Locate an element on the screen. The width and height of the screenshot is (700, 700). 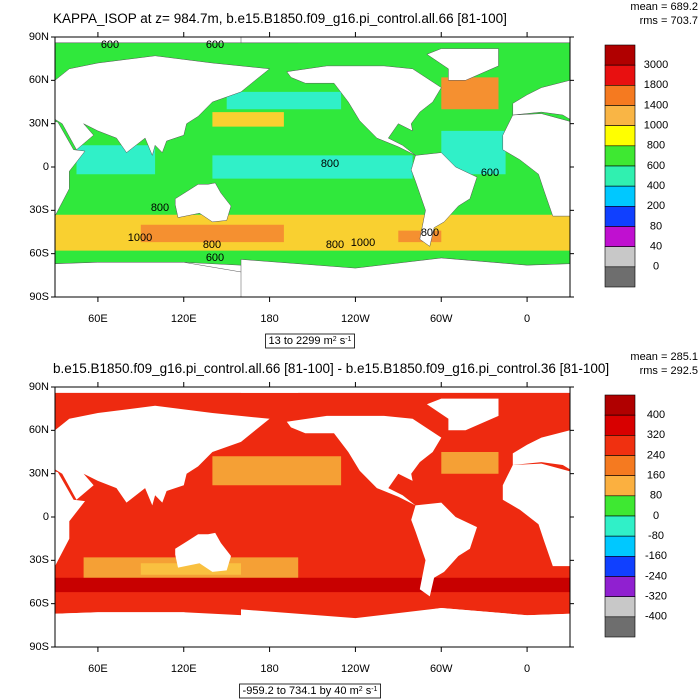
colorbar-label: 1800 is located at coordinates (656, 85).